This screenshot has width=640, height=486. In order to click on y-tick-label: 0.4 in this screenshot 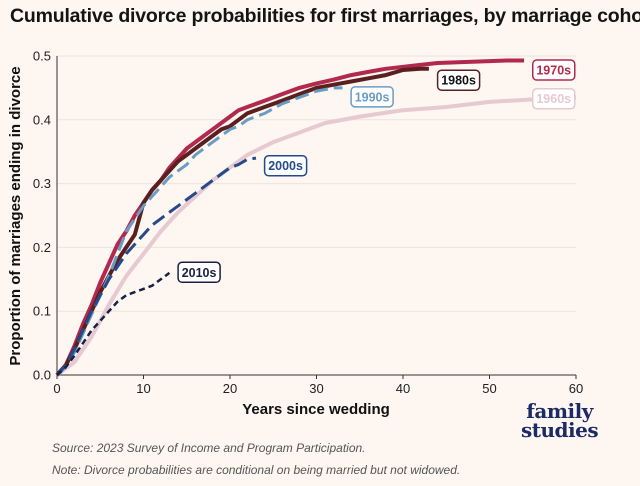, I will do `click(42, 119)`.